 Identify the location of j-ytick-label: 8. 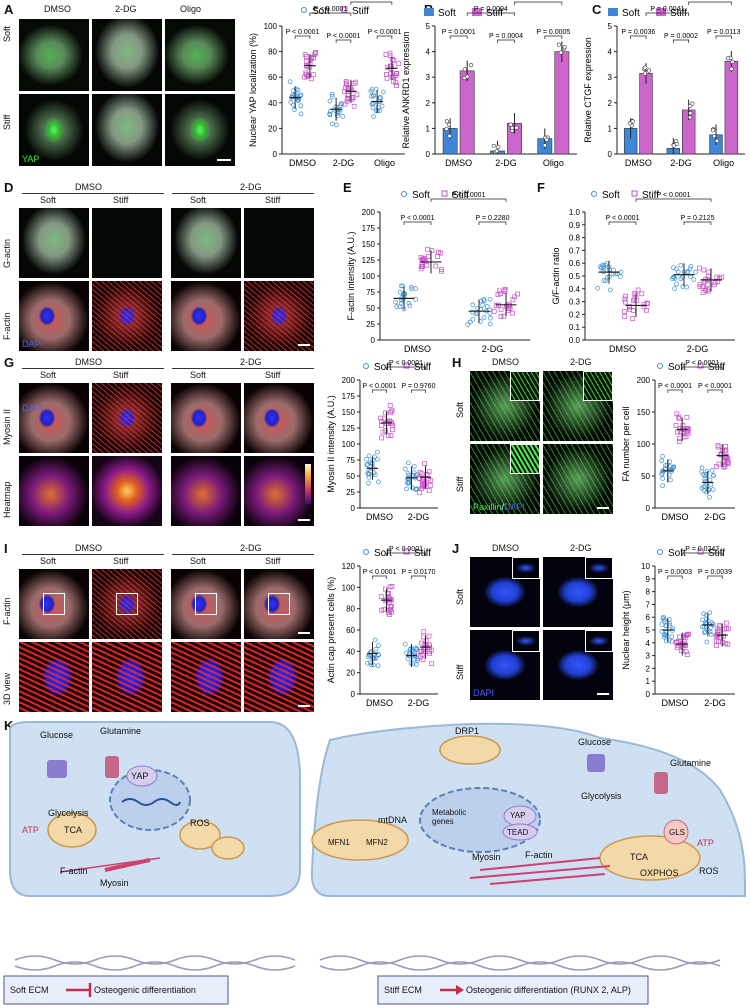
(648, 592).